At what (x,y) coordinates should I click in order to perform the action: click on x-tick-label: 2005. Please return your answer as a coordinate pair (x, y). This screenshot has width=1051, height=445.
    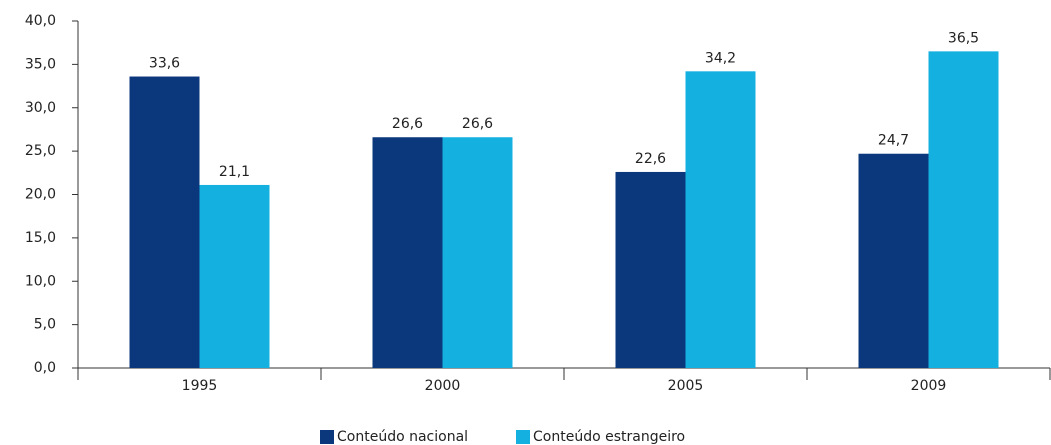
    Looking at the image, I should click on (686, 386).